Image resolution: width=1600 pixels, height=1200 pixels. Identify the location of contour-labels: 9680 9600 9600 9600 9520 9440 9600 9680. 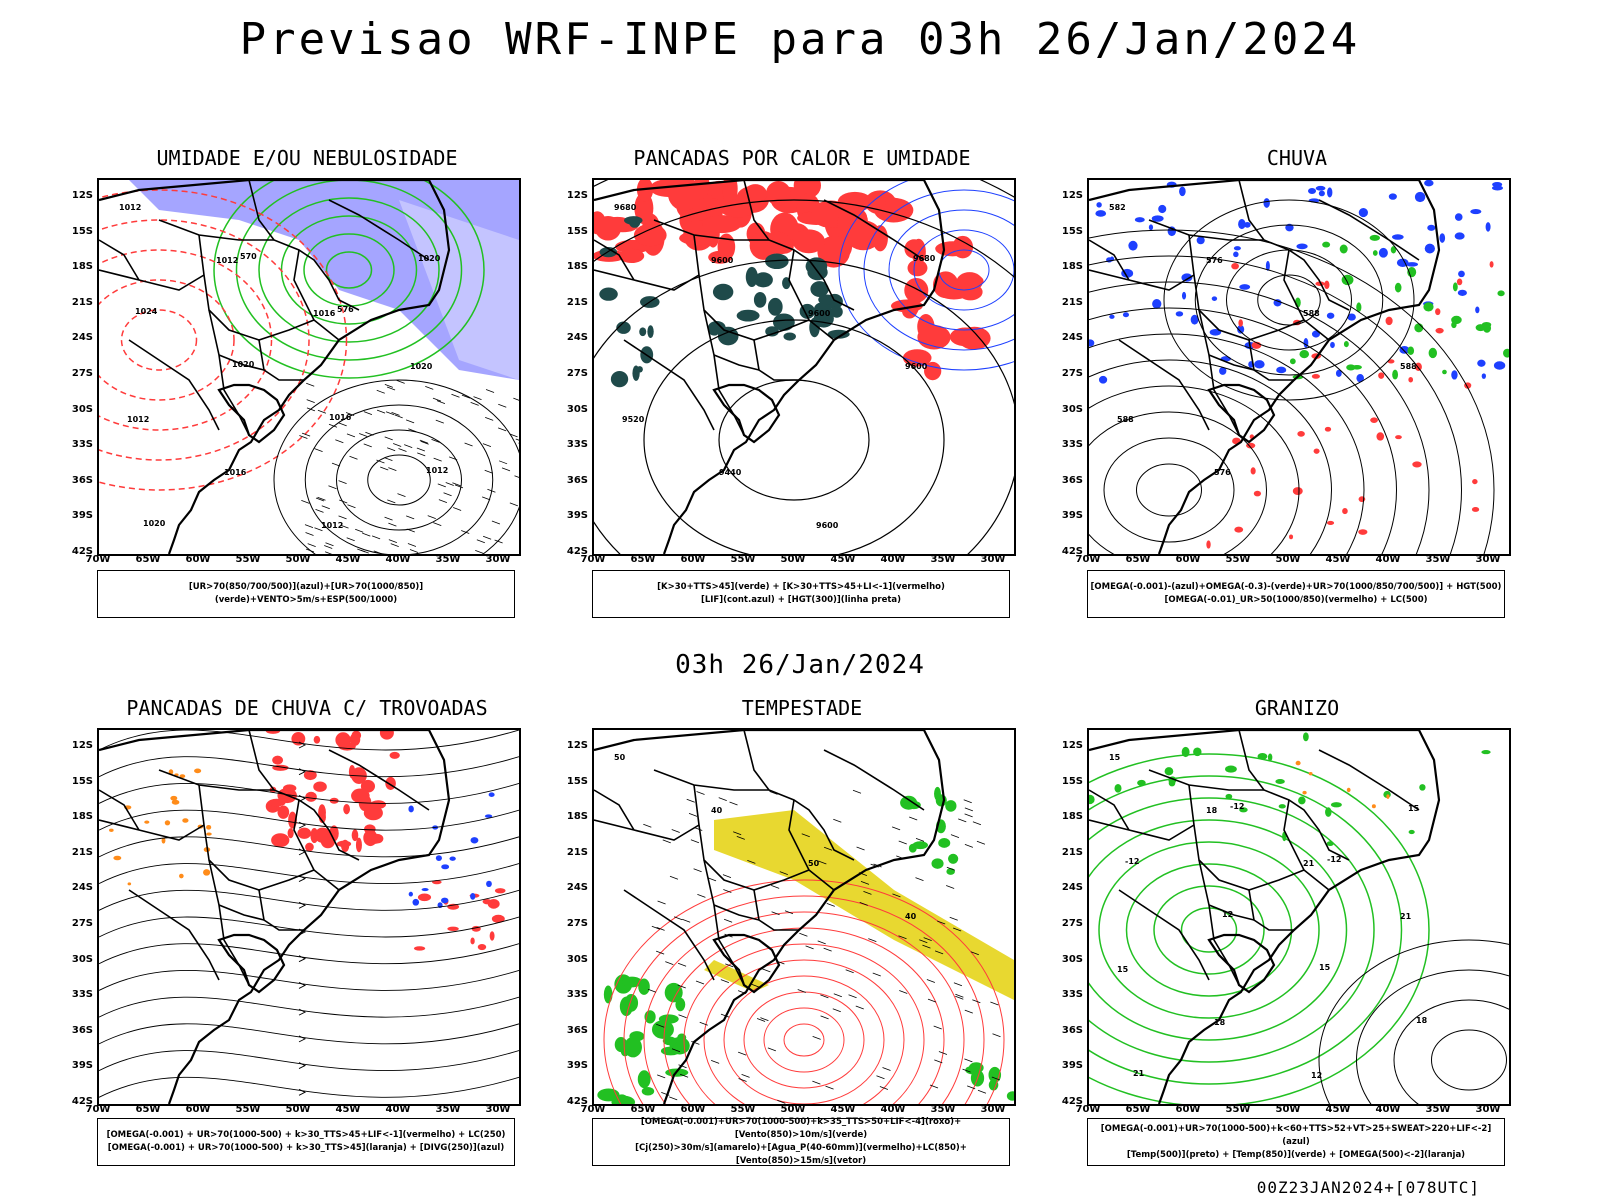
(775, 366).